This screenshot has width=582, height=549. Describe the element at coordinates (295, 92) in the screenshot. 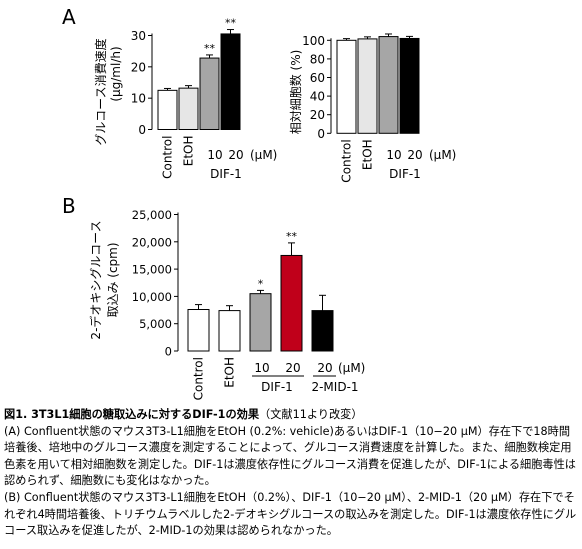

I see `cell-count-ylabel: 相対細胞数 (%)` at that location.